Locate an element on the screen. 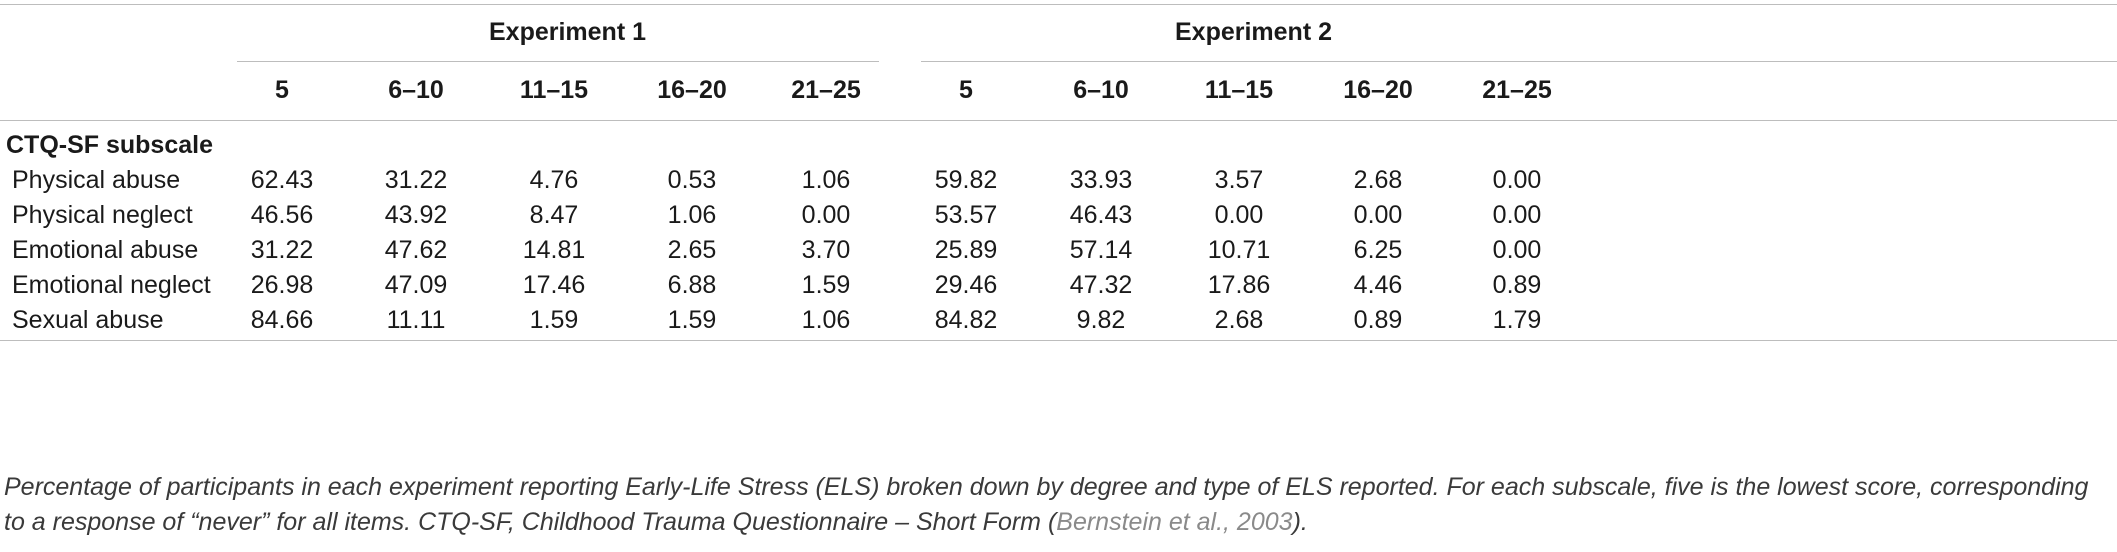 Image resolution: width=2117 pixels, height=552 pixels. table-cell: 26.98 is located at coordinates (282, 285).